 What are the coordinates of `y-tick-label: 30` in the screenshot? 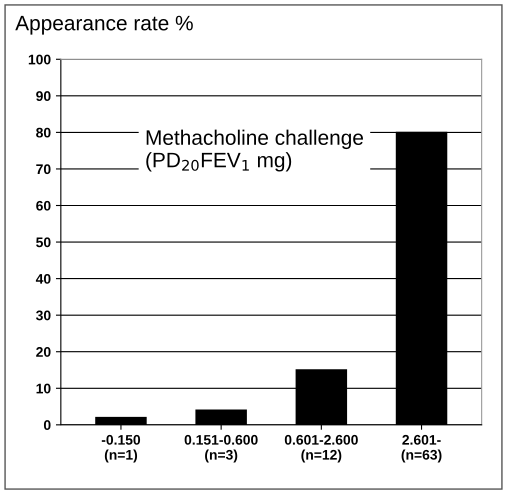 It's located at (43, 315).